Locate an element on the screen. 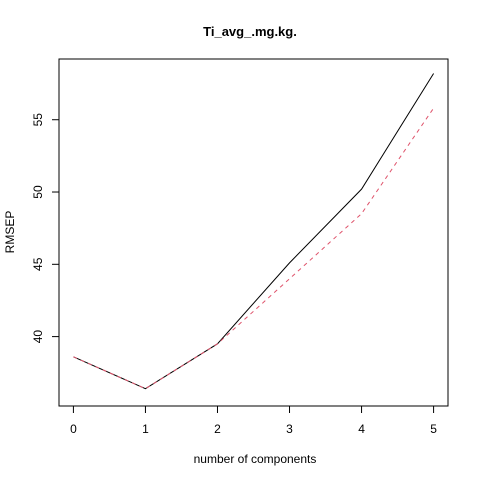 The width and height of the screenshot is (480, 480). x-tick-label-5: 5 is located at coordinates (433, 429).